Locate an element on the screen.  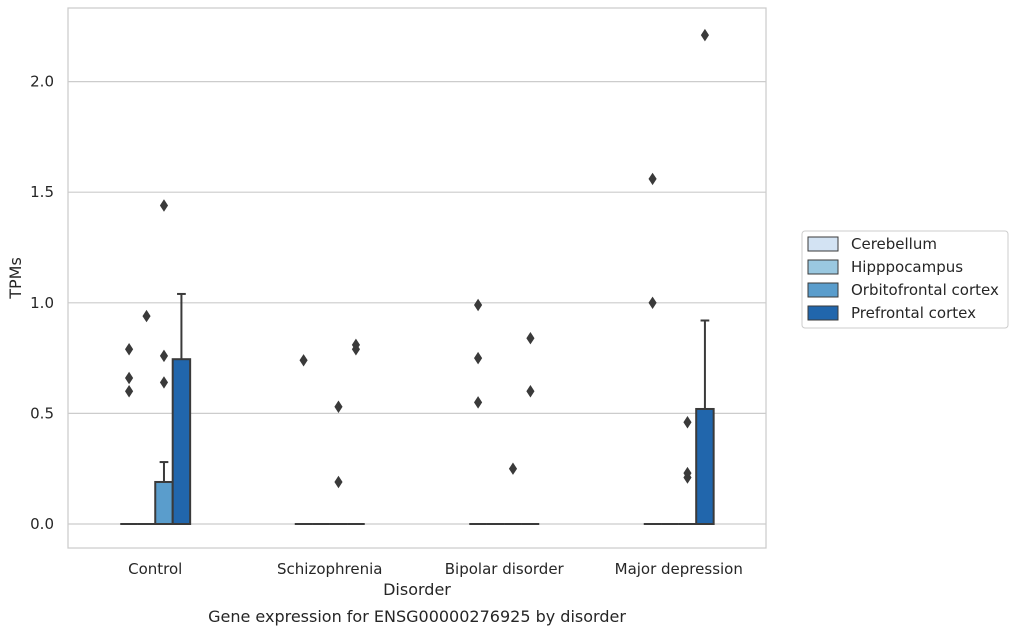
legend-label: Prefrontal cortex is located at coordinates (913, 313).